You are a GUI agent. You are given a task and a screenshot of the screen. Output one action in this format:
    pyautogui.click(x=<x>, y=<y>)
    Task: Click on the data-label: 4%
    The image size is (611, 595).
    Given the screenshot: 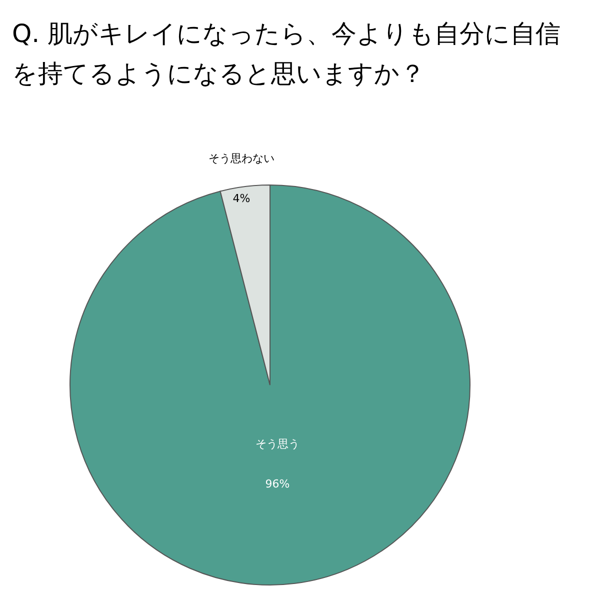 What is the action you would take?
    pyautogui.click(x=241, y=198)
    